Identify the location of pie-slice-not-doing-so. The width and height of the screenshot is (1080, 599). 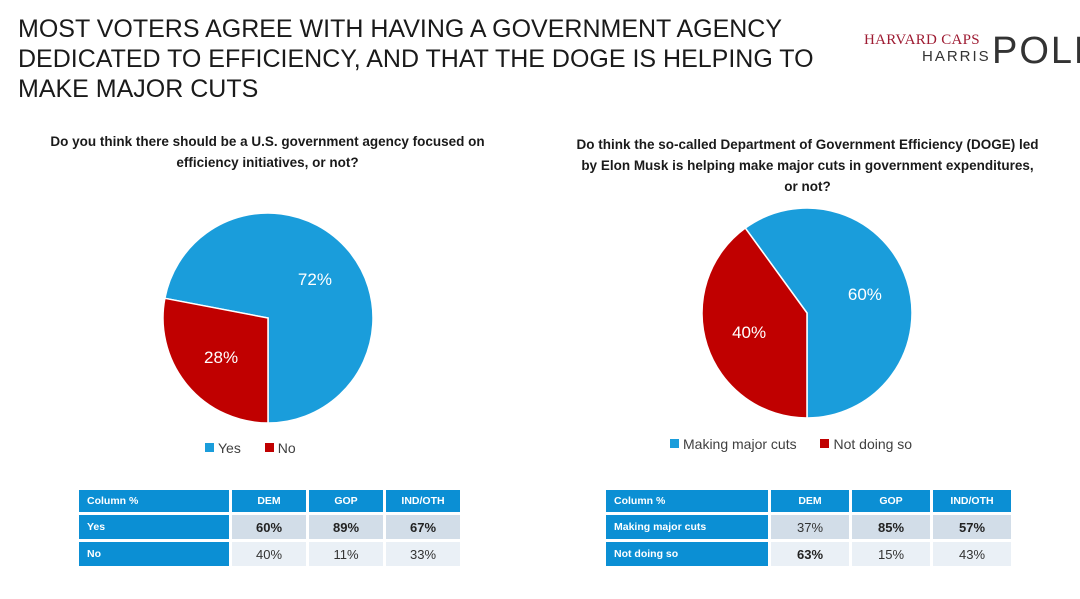
(754, 323).